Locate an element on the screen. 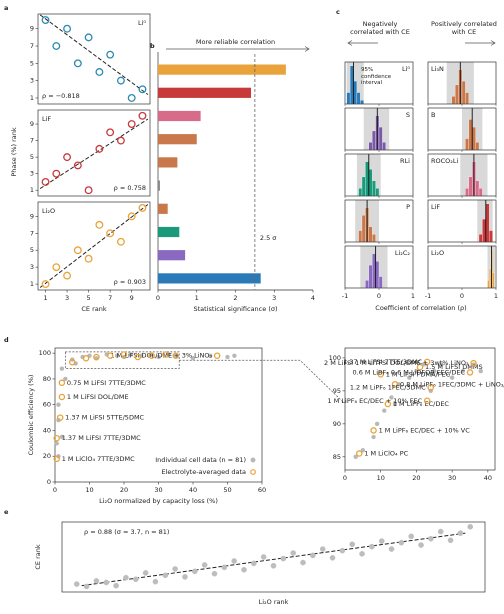 The height and width of the screenshot is (614, 504). point-label: 1 M LiFSI DOL/DME + 3% LiNO₃ is located at coordinates (161, 356).